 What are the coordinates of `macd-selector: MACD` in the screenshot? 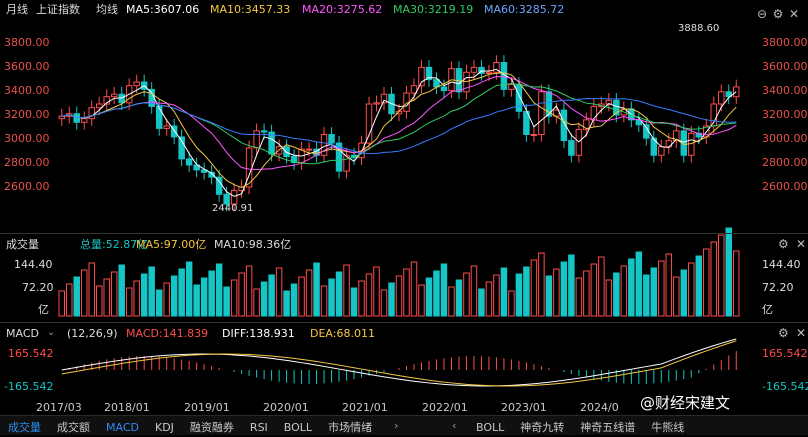 It's located at (22, 333).